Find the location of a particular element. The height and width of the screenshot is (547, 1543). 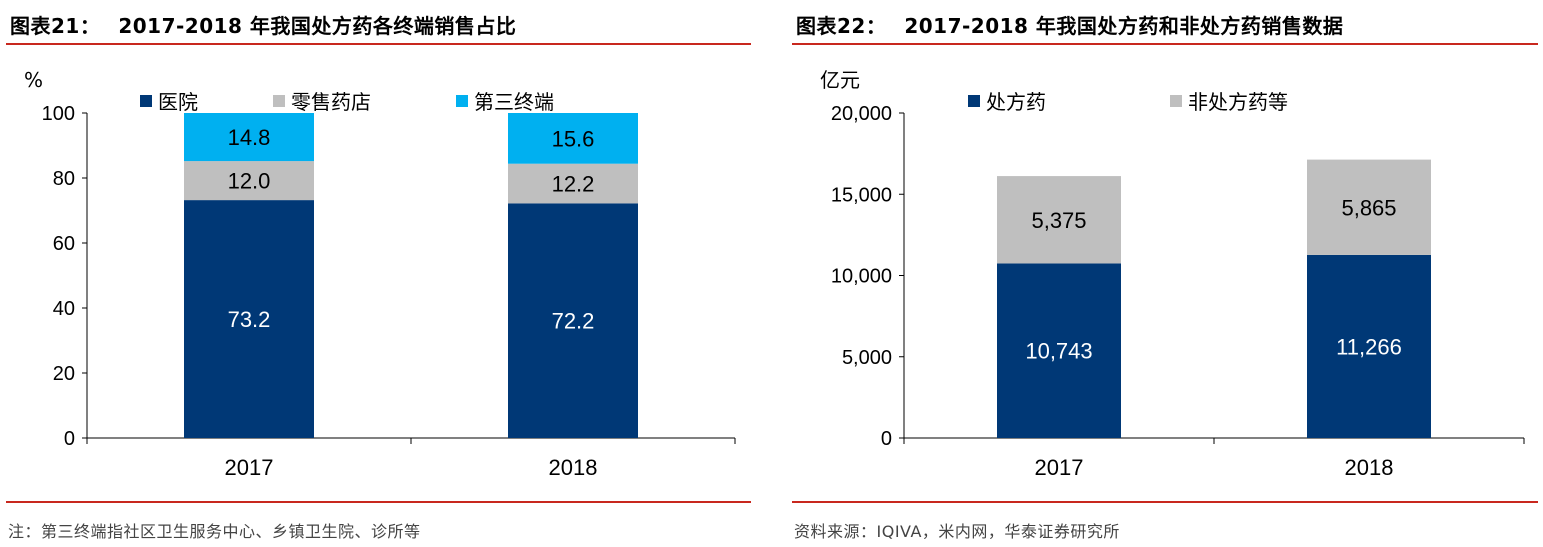

y-tick-label: 15,000 is located at coordinates (861, 195).